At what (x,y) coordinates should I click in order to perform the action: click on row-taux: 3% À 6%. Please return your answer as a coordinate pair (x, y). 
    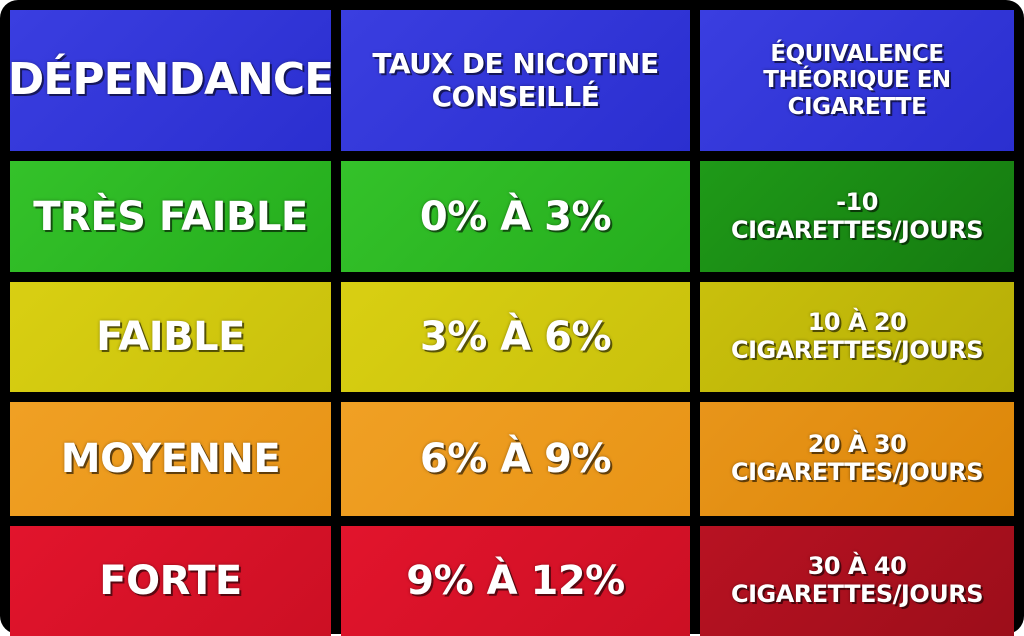
    Looking at the image, I should click on (515, 337).